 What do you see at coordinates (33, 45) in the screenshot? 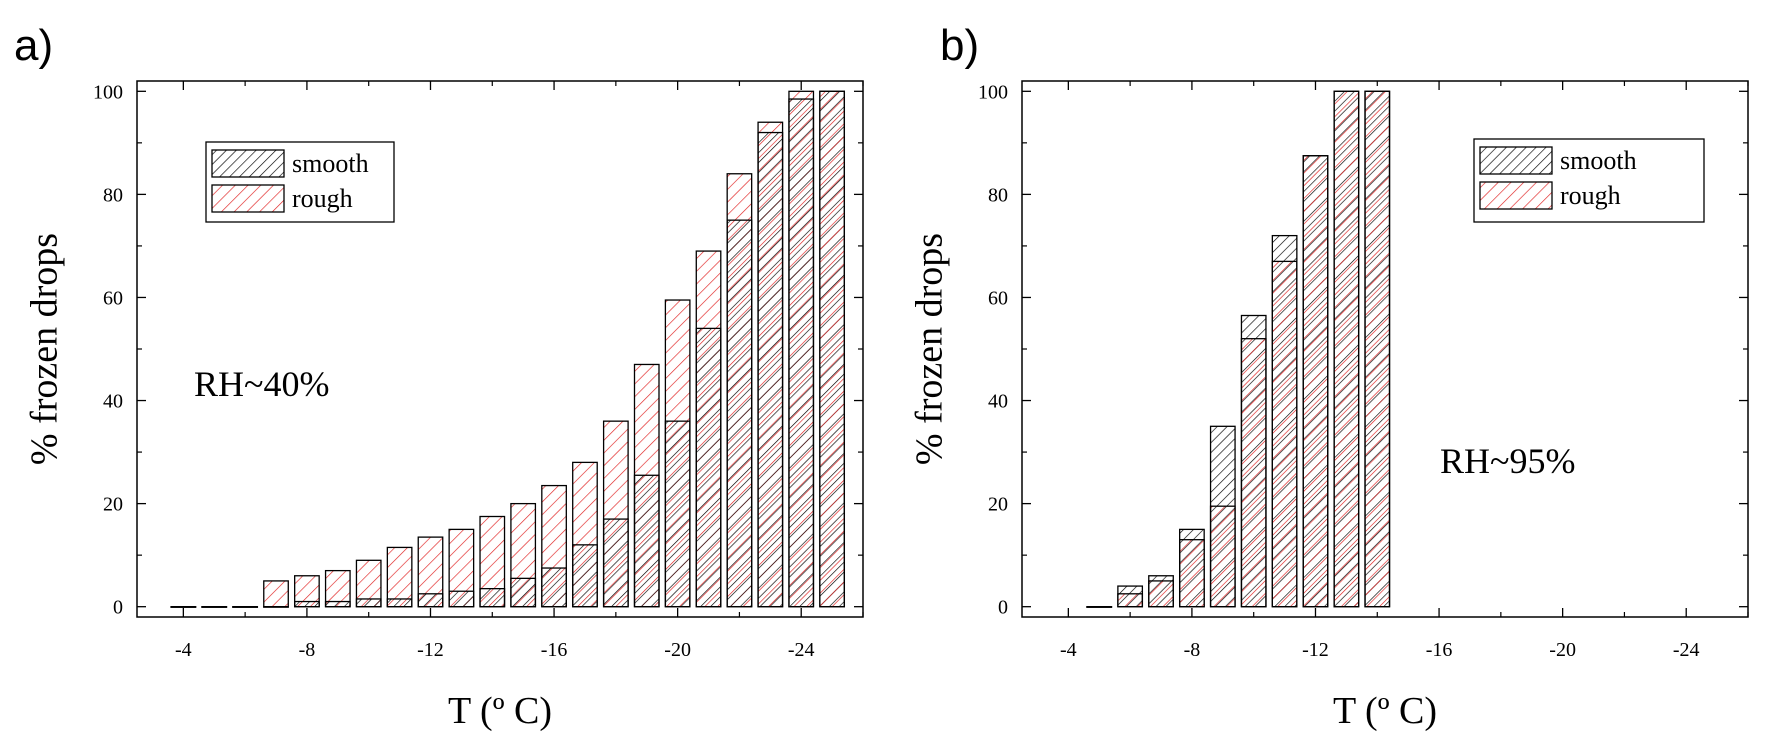
I see `panel-label: a)` at bounding box center [33, 45].